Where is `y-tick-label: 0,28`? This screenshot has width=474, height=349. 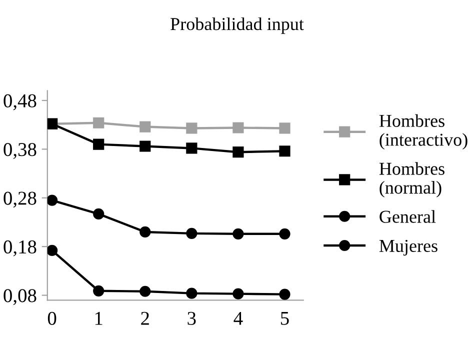
y-tick-label: 0,28 is located at coordinates (20, 200).